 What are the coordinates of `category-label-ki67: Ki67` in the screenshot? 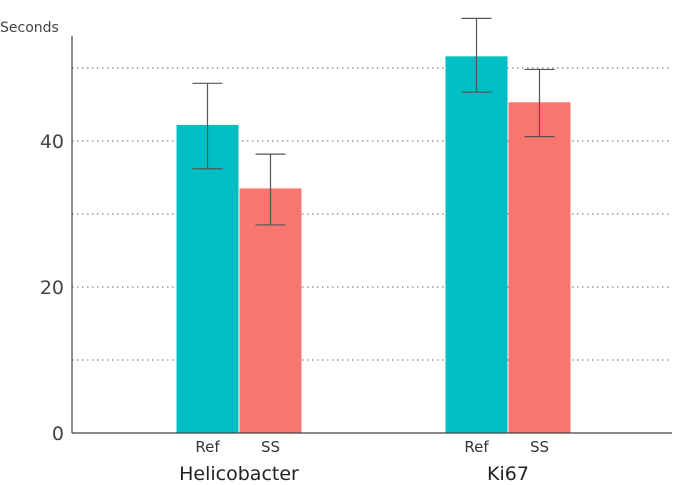 It's located at (508, 474).